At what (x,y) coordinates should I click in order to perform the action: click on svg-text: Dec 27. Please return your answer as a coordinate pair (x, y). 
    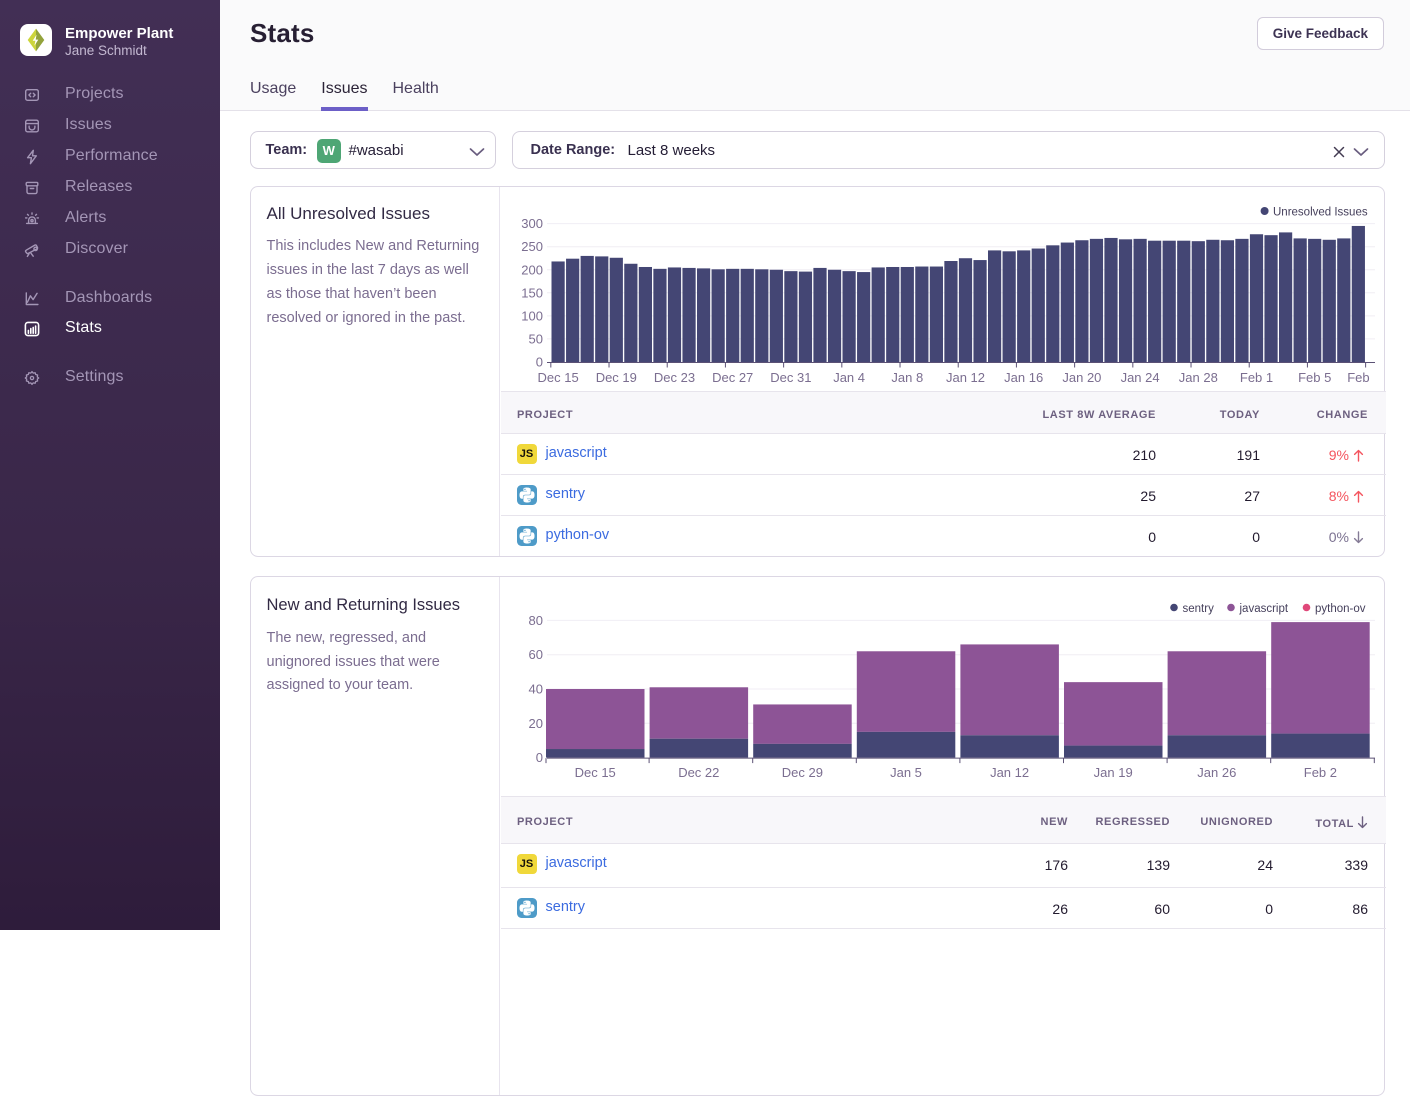
    Looking at the image, I should click on (732, 377).